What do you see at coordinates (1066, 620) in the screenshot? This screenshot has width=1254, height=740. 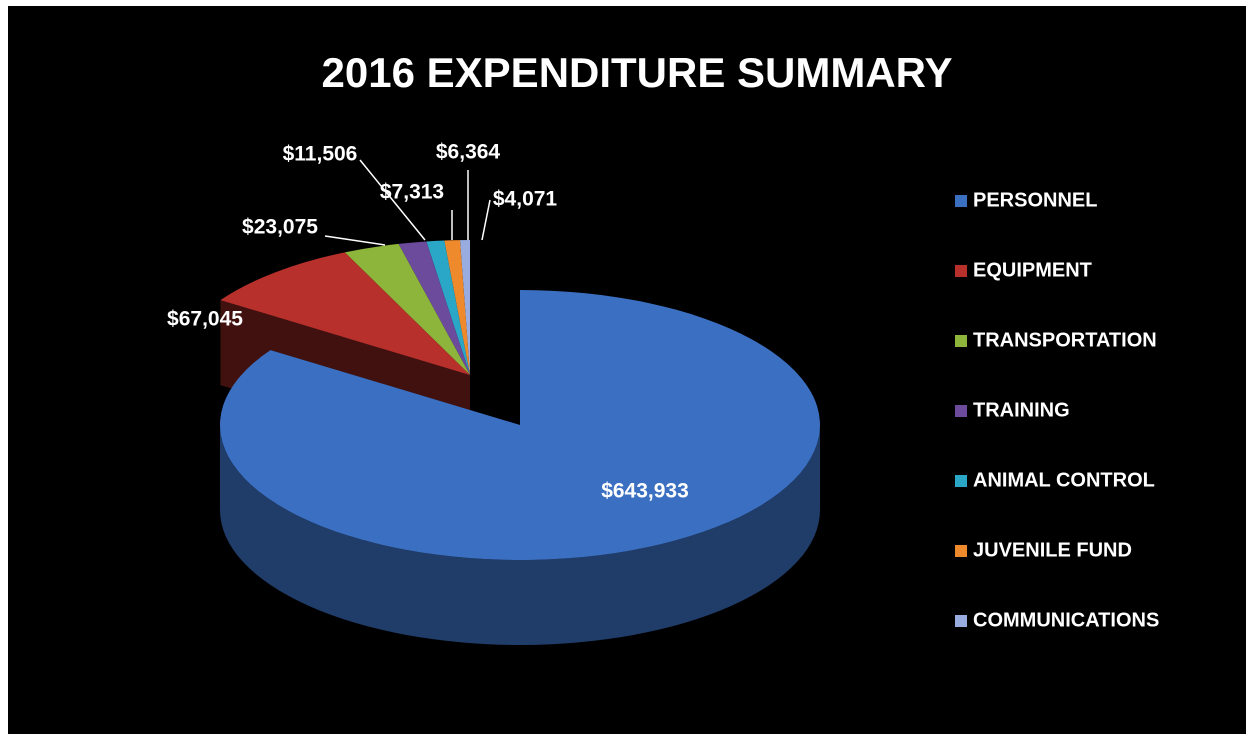 I see `legend-label: COMMUNICATIONS` at bounding box center [1066, 620].